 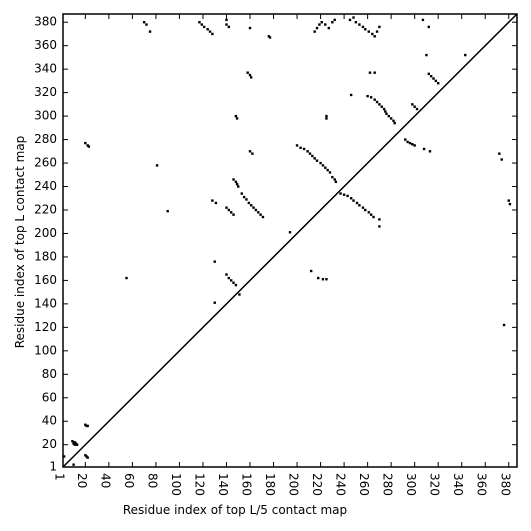 I want to click on y-tick-label: 220, so click(x=45, y=209).